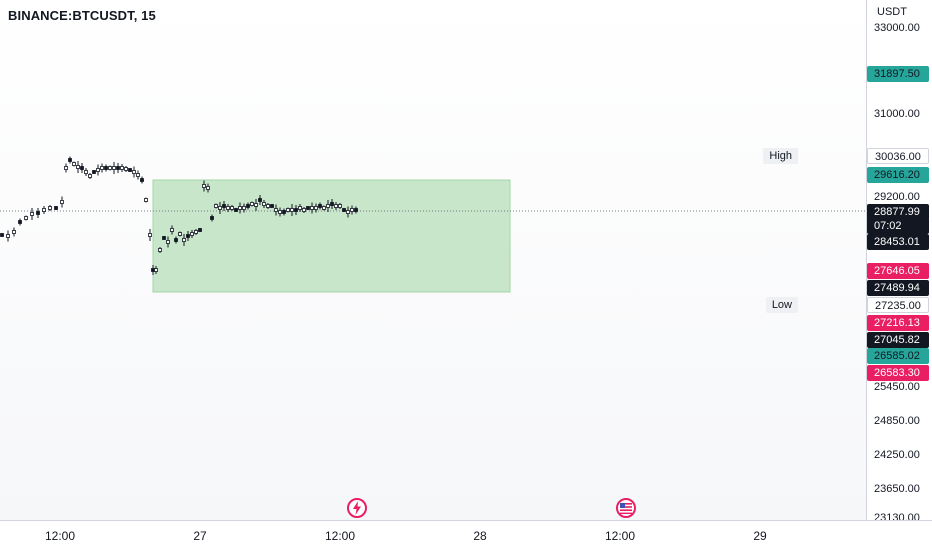 Image resolution: width=932 pixels, height=551 pixels. What do you see at coordinates (897, 114) in the screenshot?
I see `price-tick: 31000.00` at bounding box center [897, 114].